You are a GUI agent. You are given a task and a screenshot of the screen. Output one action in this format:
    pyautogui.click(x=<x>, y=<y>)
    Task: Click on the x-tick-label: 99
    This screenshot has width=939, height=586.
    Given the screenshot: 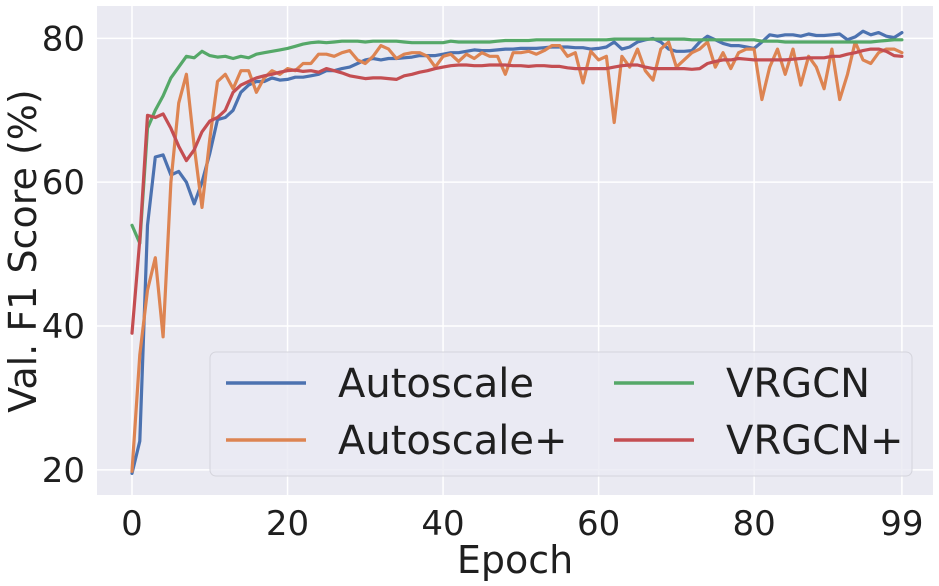 What is the action you would take?
    pyautogui.click(x=901, y=524)
    